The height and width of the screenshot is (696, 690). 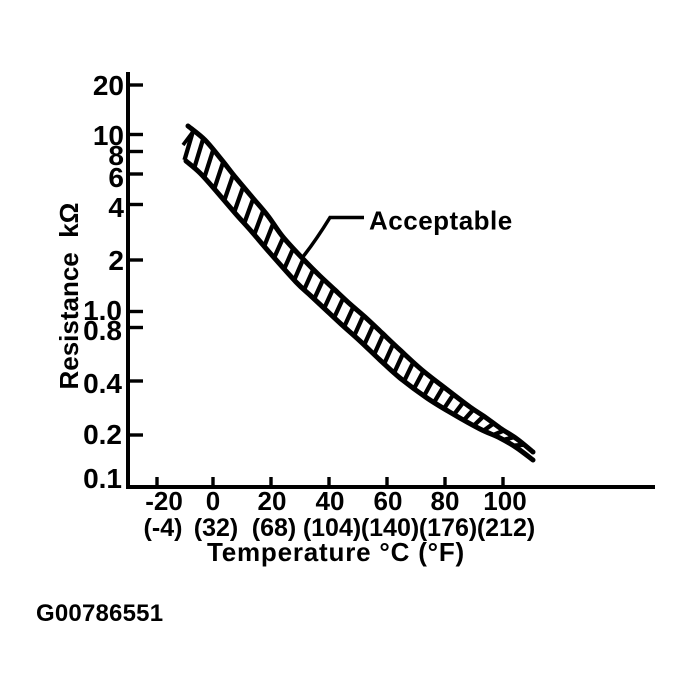 What do you see at coordinates (336, 552) in the screenshot?
I see `svg-text: Temperature °C (°F)` at bounding box center [336, 552].